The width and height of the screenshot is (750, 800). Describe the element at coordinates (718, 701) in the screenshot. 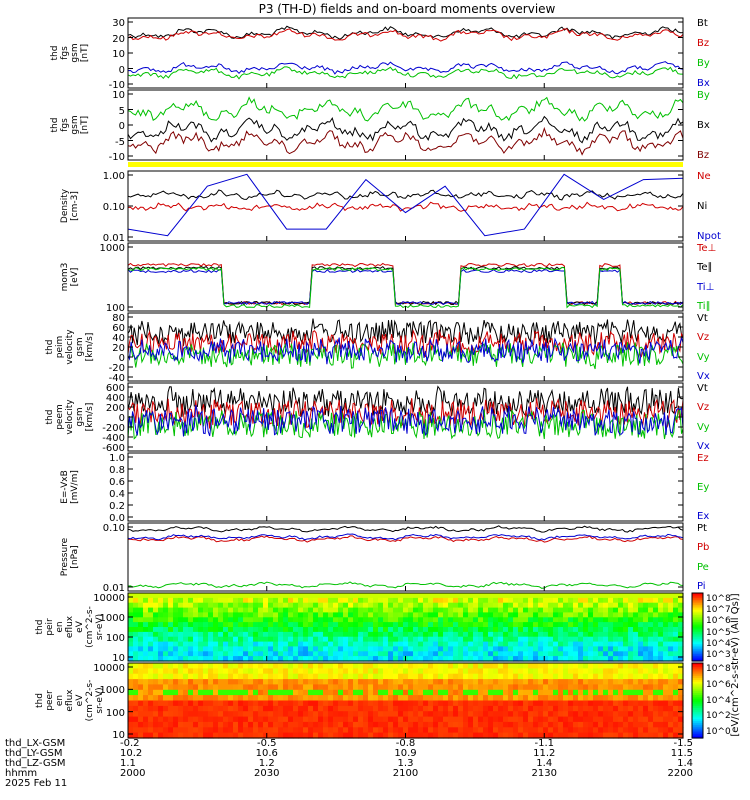

I see `colorbar-tick: 10^4` at that location.